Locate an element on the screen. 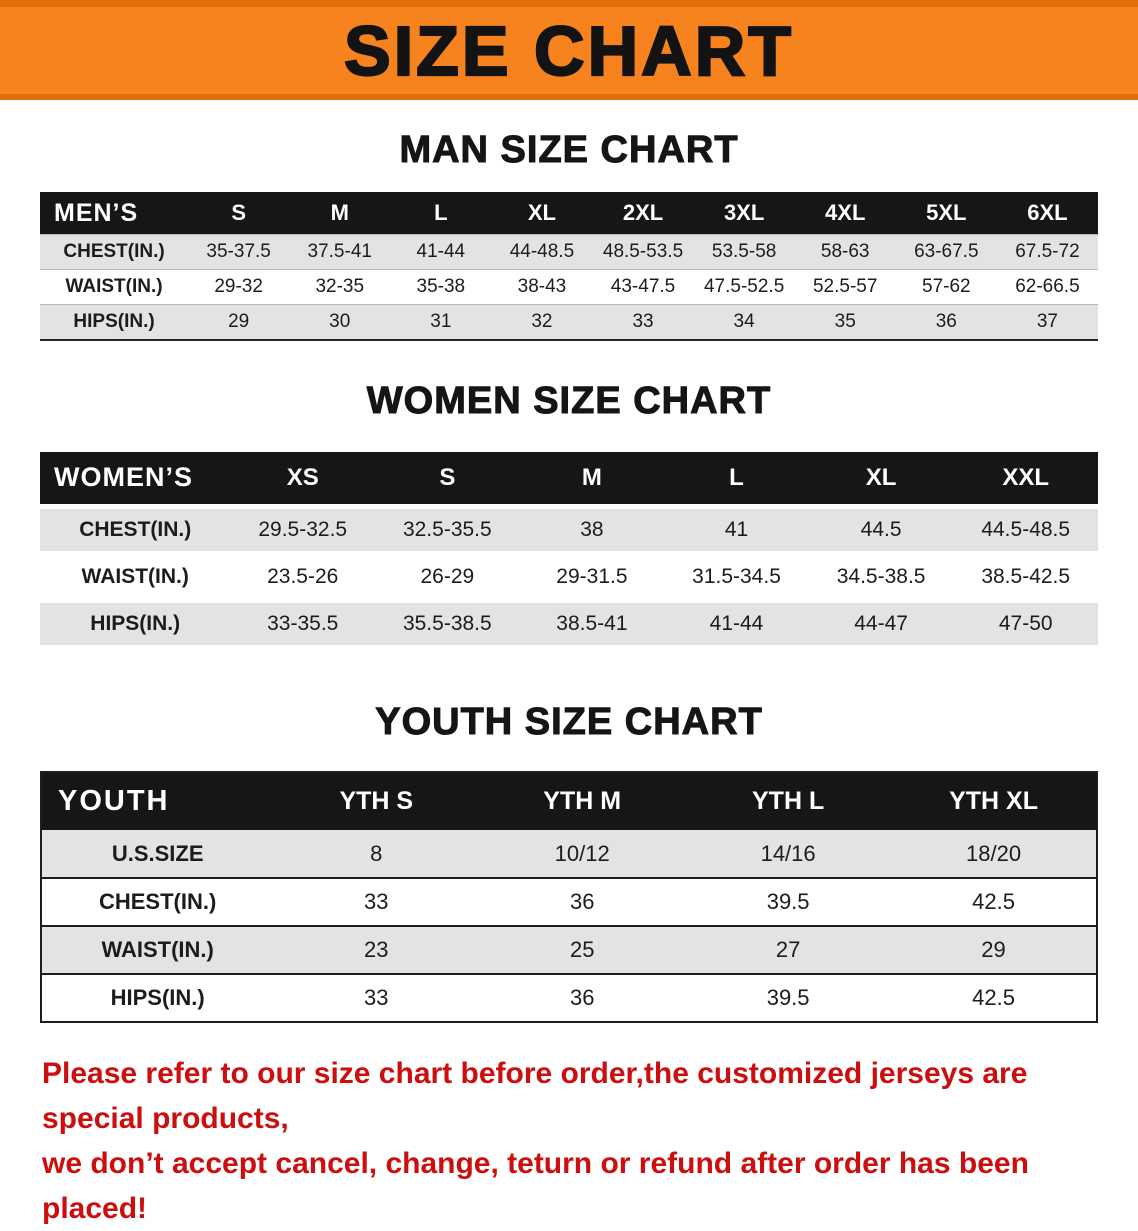  size-value: 27 is located at coordinates (788, 951).